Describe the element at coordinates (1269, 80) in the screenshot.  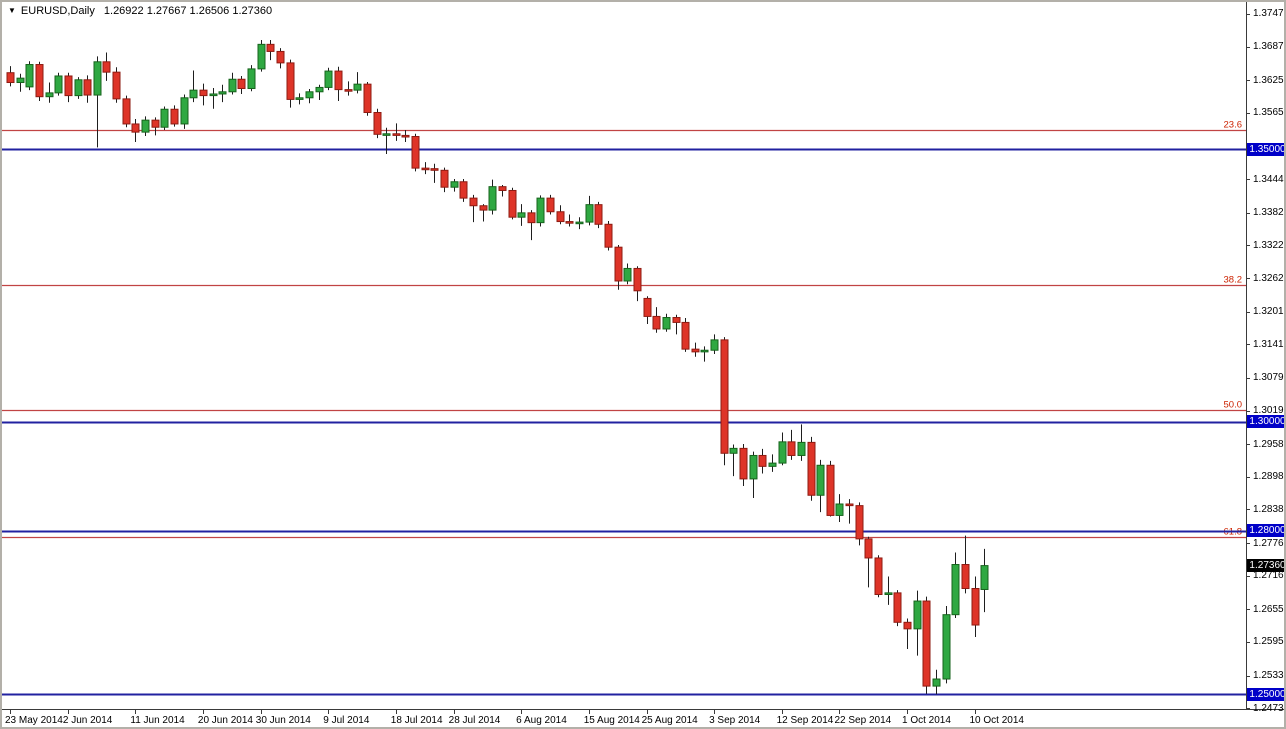
I see `y-axis-label: 1.36255` at that location.